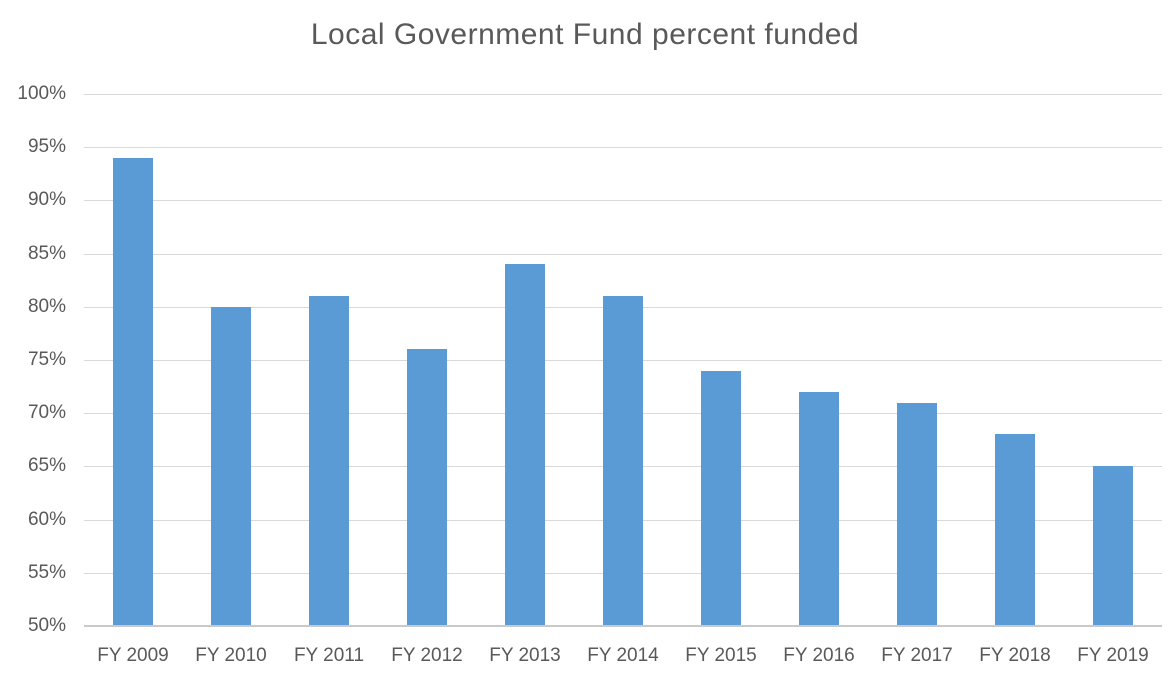 The image size is (1170, 675). Describe the element at coordinates (46, 625) in the screenshot. I see `y-tick-label-50: 50%` at that location.